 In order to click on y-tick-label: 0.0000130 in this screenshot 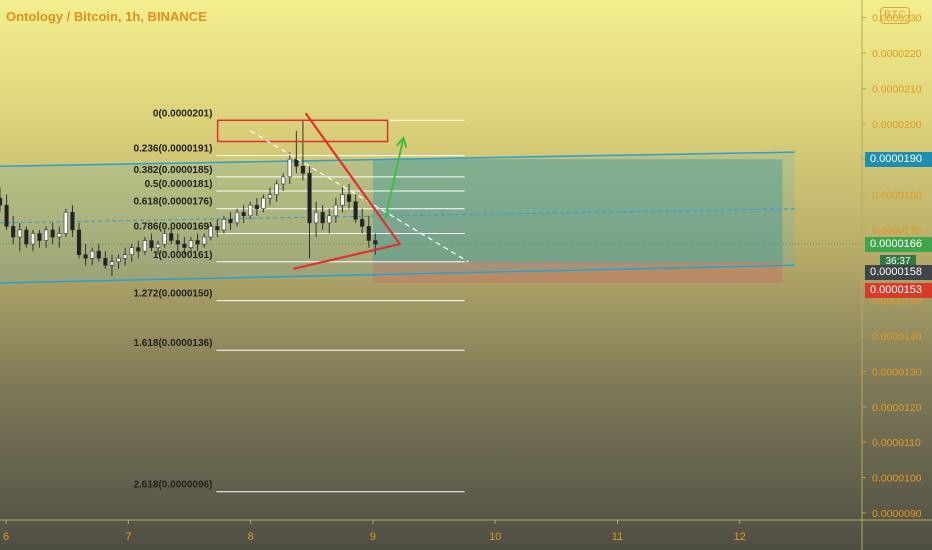, I will do `click(897, 372)`.